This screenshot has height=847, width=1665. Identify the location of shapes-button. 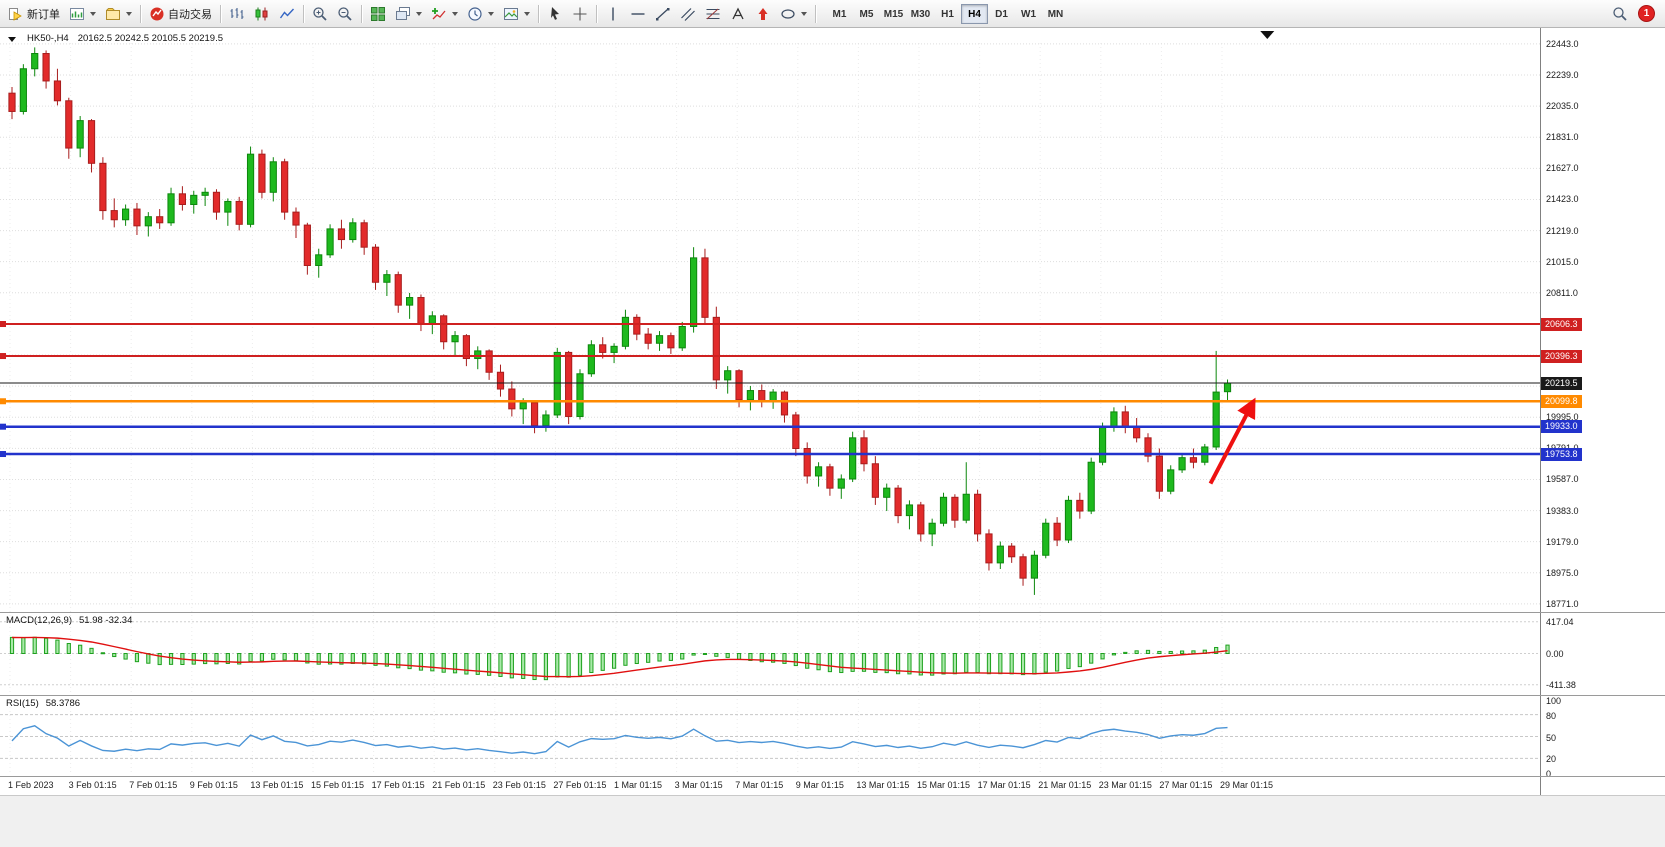
(793, 14).